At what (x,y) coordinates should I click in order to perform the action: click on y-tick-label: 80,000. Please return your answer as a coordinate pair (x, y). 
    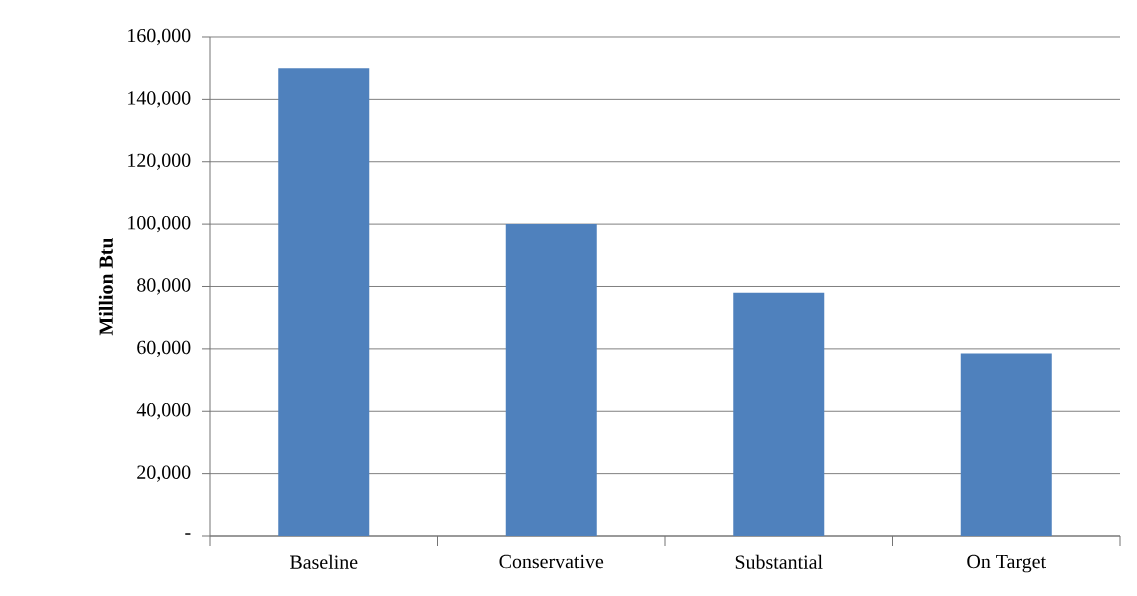
    Looking at the image, I should click on (164, 286).